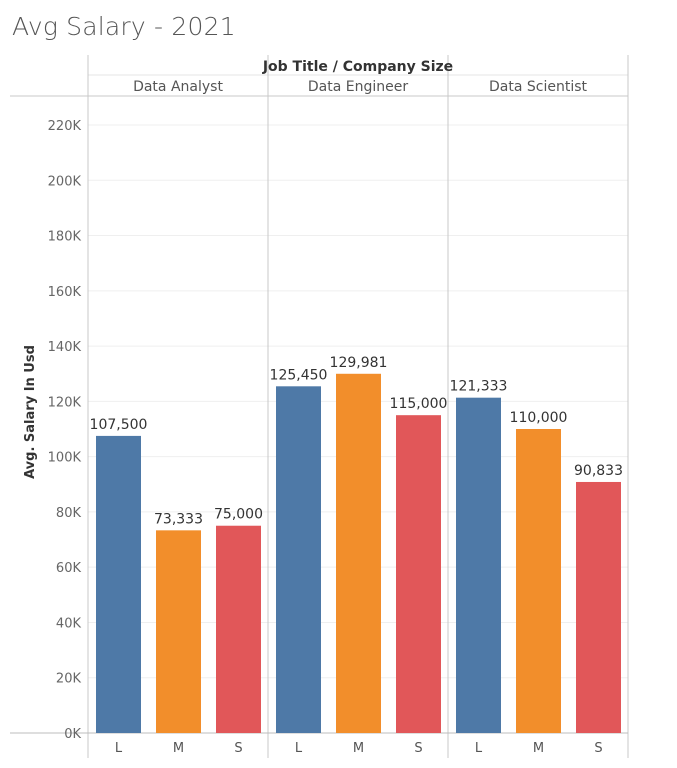 The width and height of the screenshot is (677, 768). Describe the element at coordinates (539, 418) in the screenshot. I see `data-label: 110,000` at that location.